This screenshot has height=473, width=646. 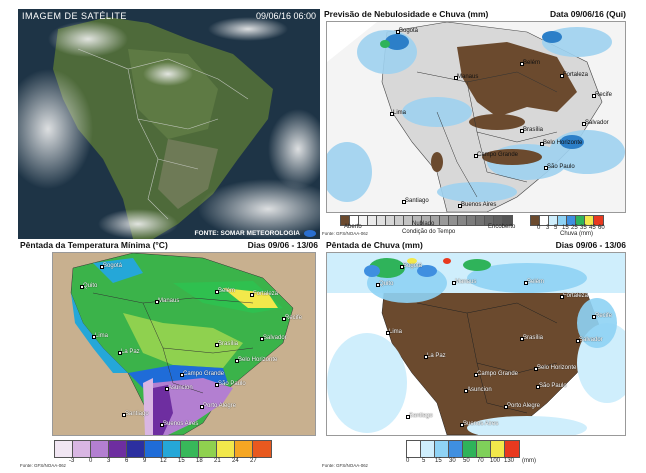 I want to click on rain-pentad-legend-tick: 100, so click(x=495, y=461).